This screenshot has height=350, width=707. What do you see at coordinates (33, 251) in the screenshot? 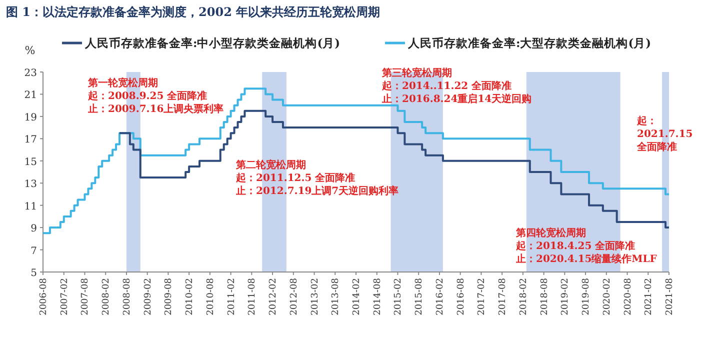
I see `y-tick-label: 7` at bounding box center [33, 251].